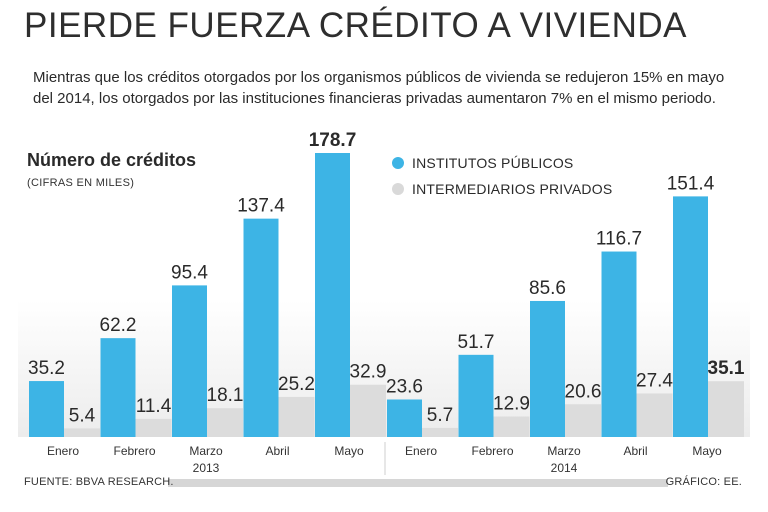  I want to click on source-note: FUENTE: BBVA RESEARCH., so click(99, 482).